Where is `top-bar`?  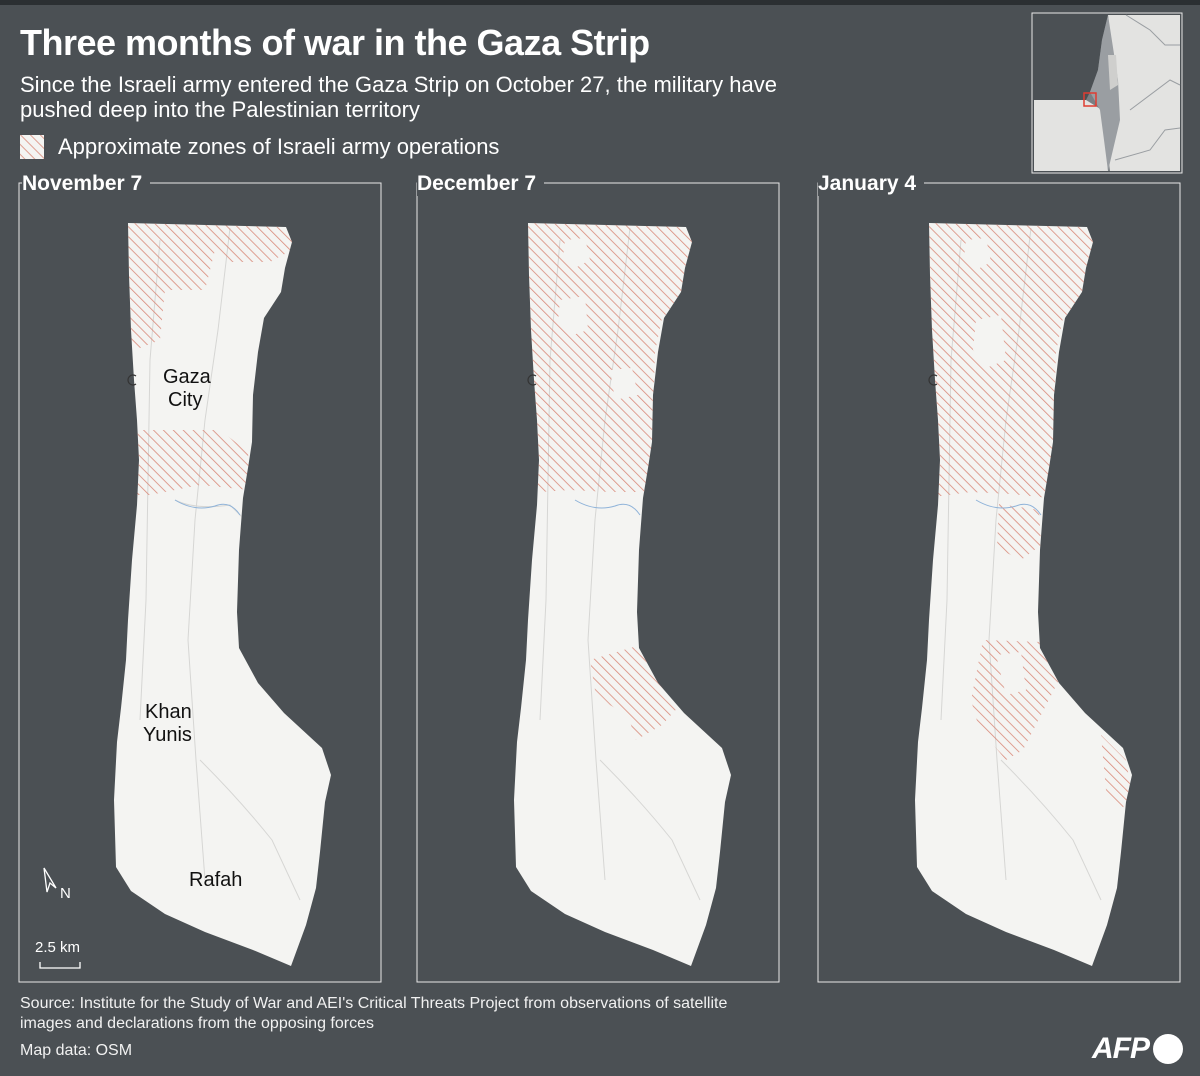 top-bar is located at coordinates (600, 2).